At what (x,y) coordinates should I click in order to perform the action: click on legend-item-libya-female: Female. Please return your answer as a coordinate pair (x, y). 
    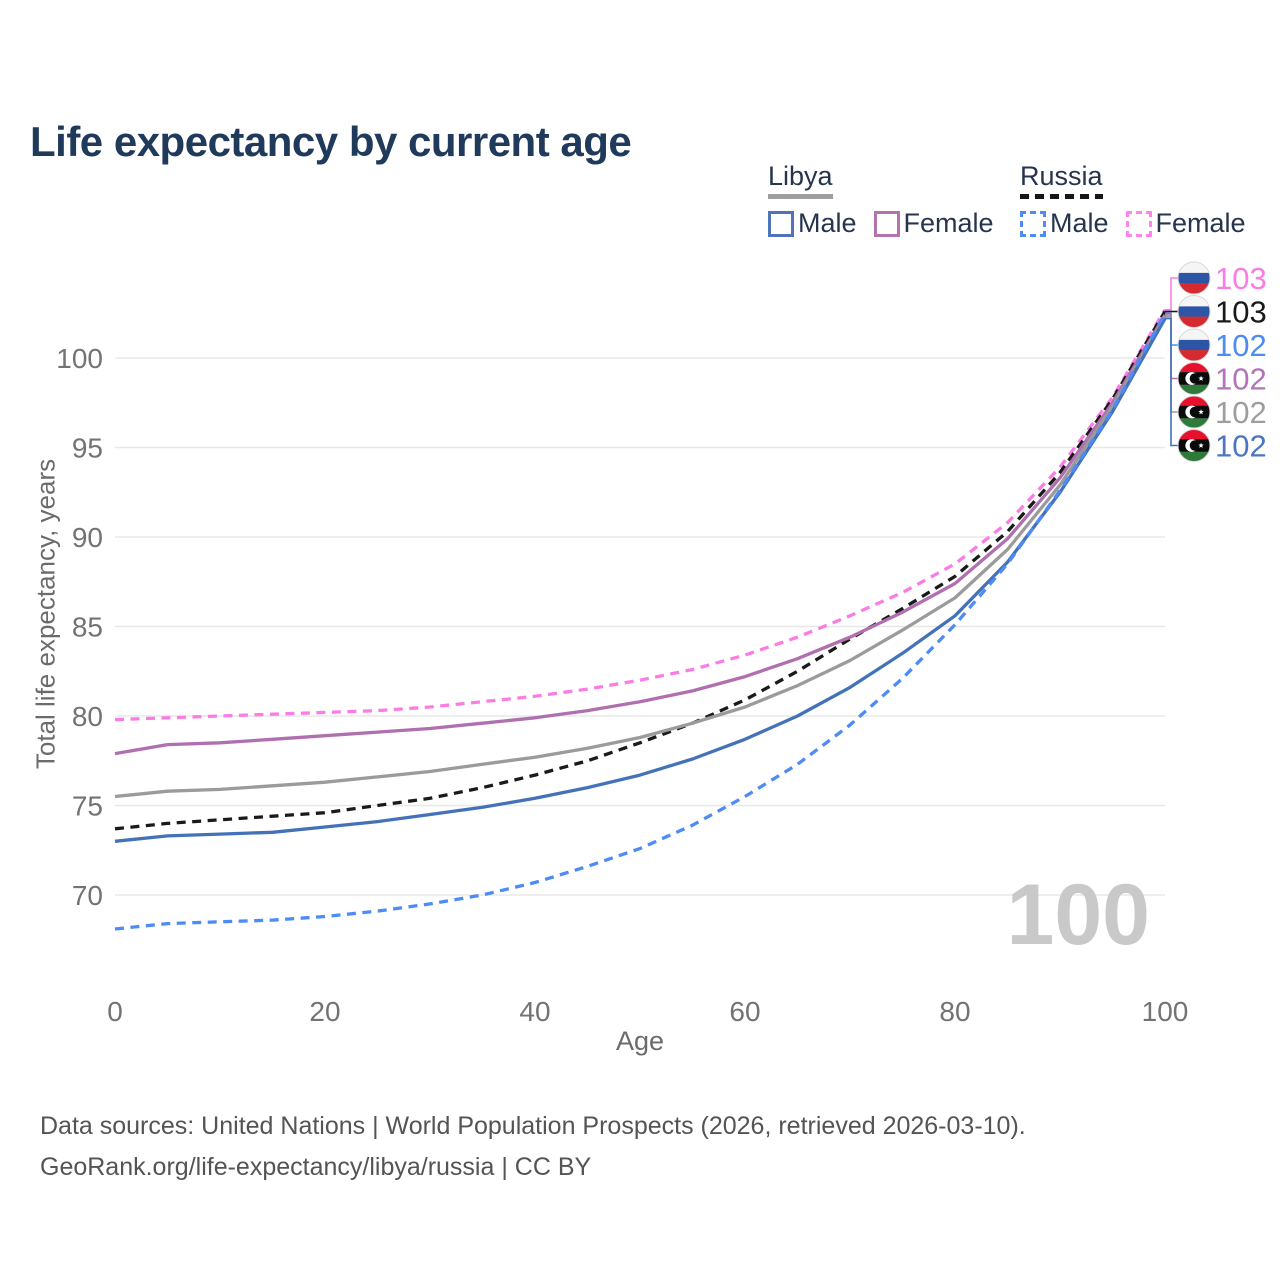
    Looking at the image, I should click on (933, 223).